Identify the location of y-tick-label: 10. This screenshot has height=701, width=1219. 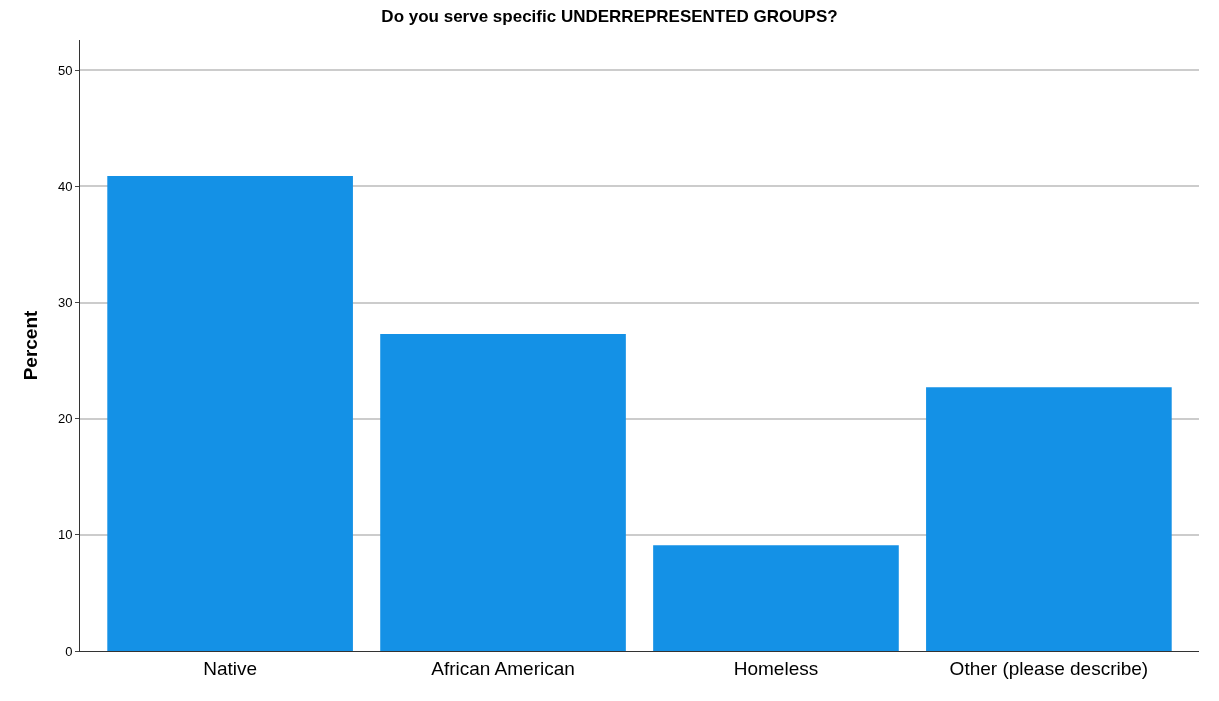
(65, 535).